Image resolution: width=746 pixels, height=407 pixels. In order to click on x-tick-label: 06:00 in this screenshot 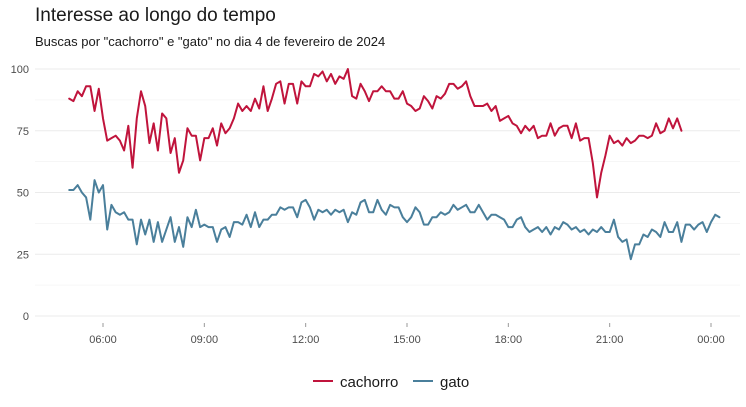, I will do `click(103, 340)`.